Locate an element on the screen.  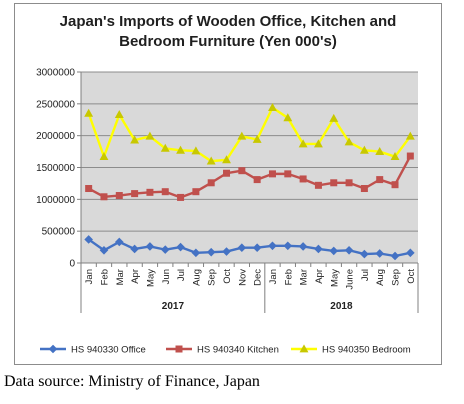
y-tick-label: 3000000 is located at coordinates (55, 73).